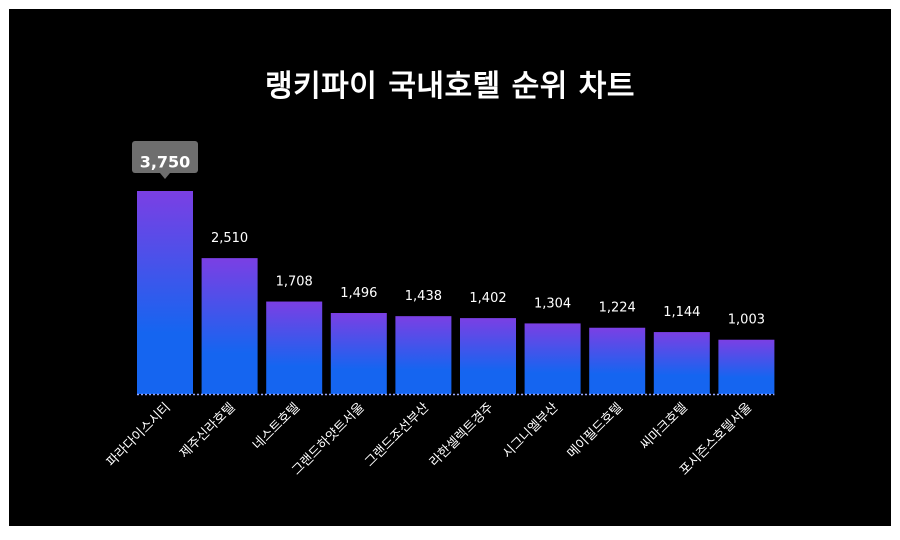 The height and width of the screenshot is (540, 900). What do you see at coordinates (595, 430) in the screenshot?
I see `category-label-7: 메이필드호텔` at bounding box center [595, 430].